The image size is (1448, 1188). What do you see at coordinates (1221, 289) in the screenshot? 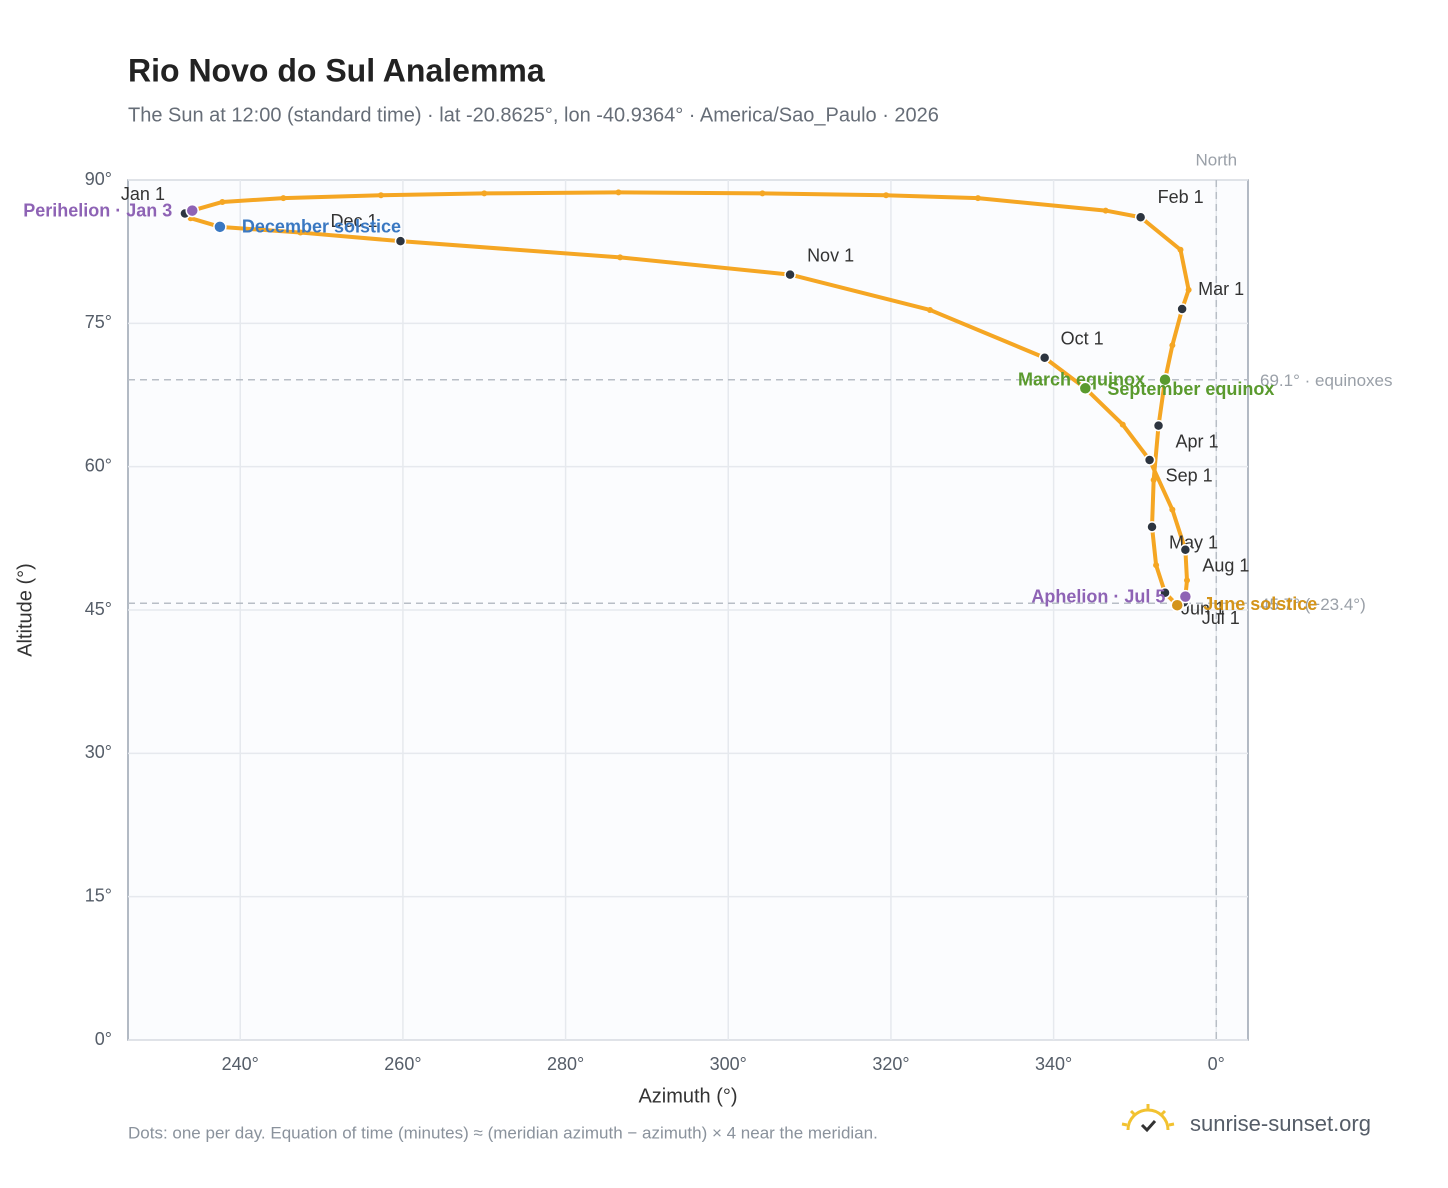
I see `month-label: Mar 1` at bounding box center [1221, 289].